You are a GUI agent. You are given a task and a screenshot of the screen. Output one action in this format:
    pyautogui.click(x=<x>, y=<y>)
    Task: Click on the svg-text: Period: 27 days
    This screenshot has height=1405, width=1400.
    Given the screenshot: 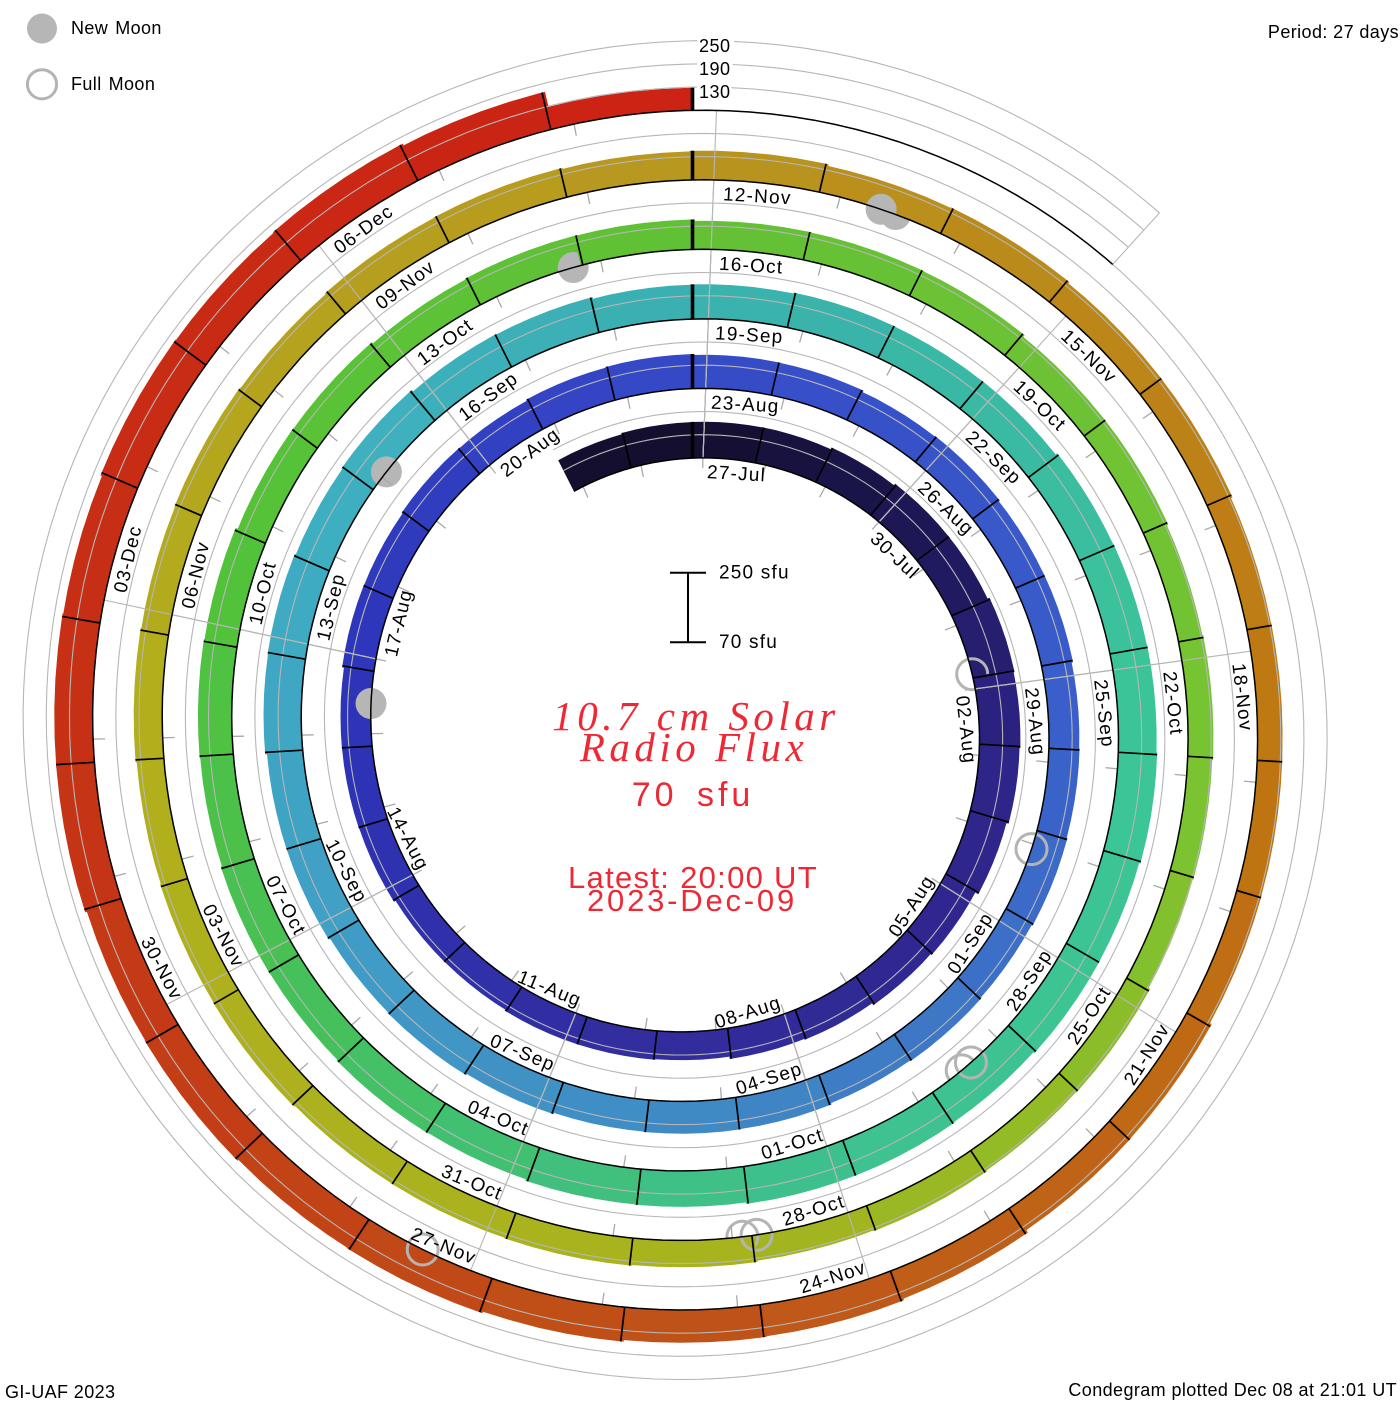 What is the action you would take?
    pyautogui.click(x=1333, y=32)
    